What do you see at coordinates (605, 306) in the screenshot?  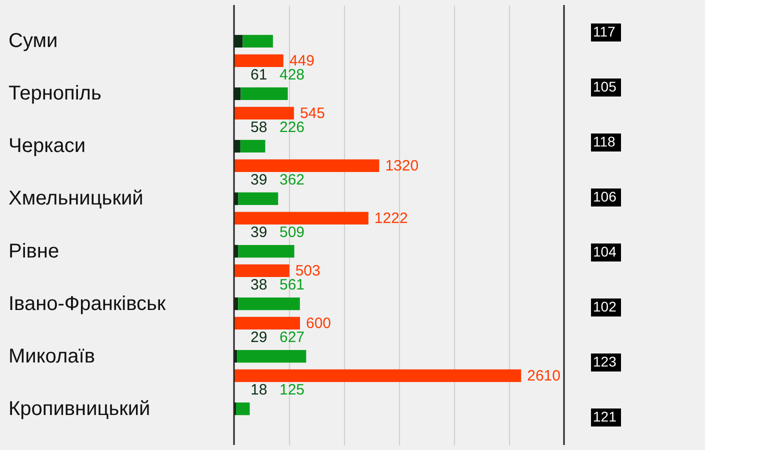 I see `data-label: 102` at bounding box center [605, 306].